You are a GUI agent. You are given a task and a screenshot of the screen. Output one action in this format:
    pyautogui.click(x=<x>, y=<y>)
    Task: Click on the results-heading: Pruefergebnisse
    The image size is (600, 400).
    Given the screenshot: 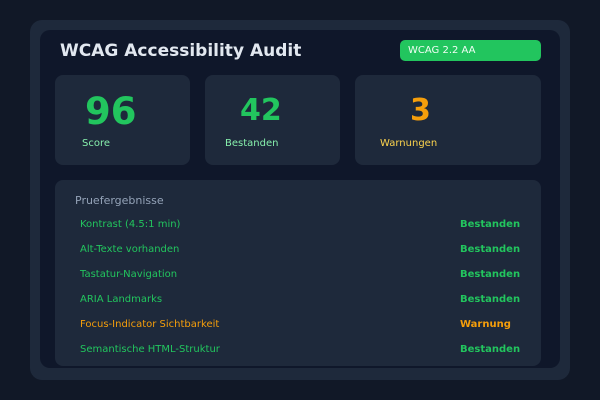 What is the action you would take?
    pyautogui.click(x=119, y=200)
    